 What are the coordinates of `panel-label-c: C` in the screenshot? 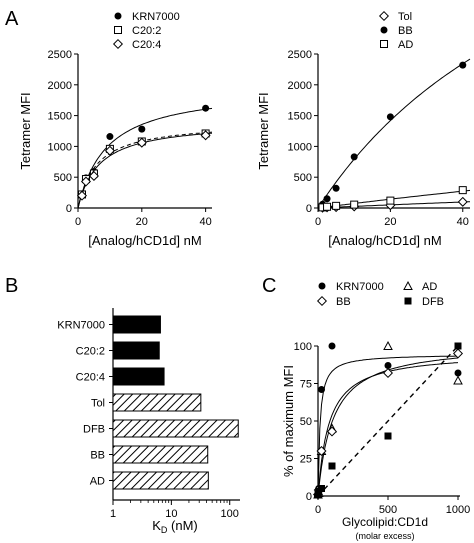 It's located at (269, 286).